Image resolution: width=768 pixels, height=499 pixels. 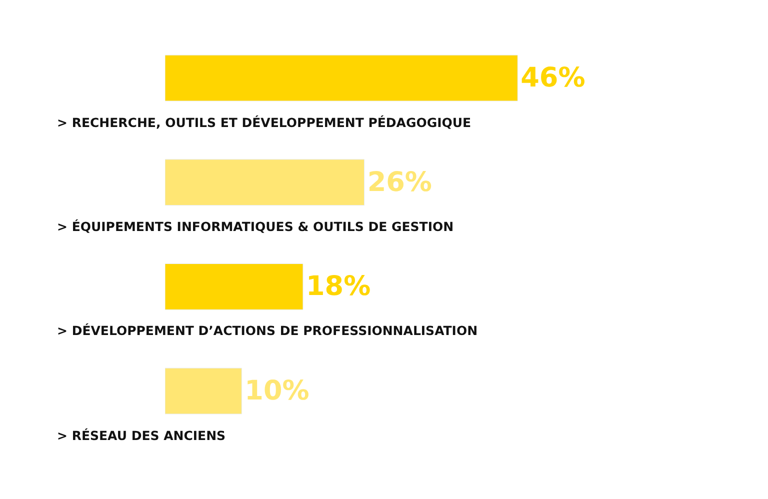 I want to click on y-tick-label: > RÉSEAU DES ANCIENS, so click(x=141, y=435).